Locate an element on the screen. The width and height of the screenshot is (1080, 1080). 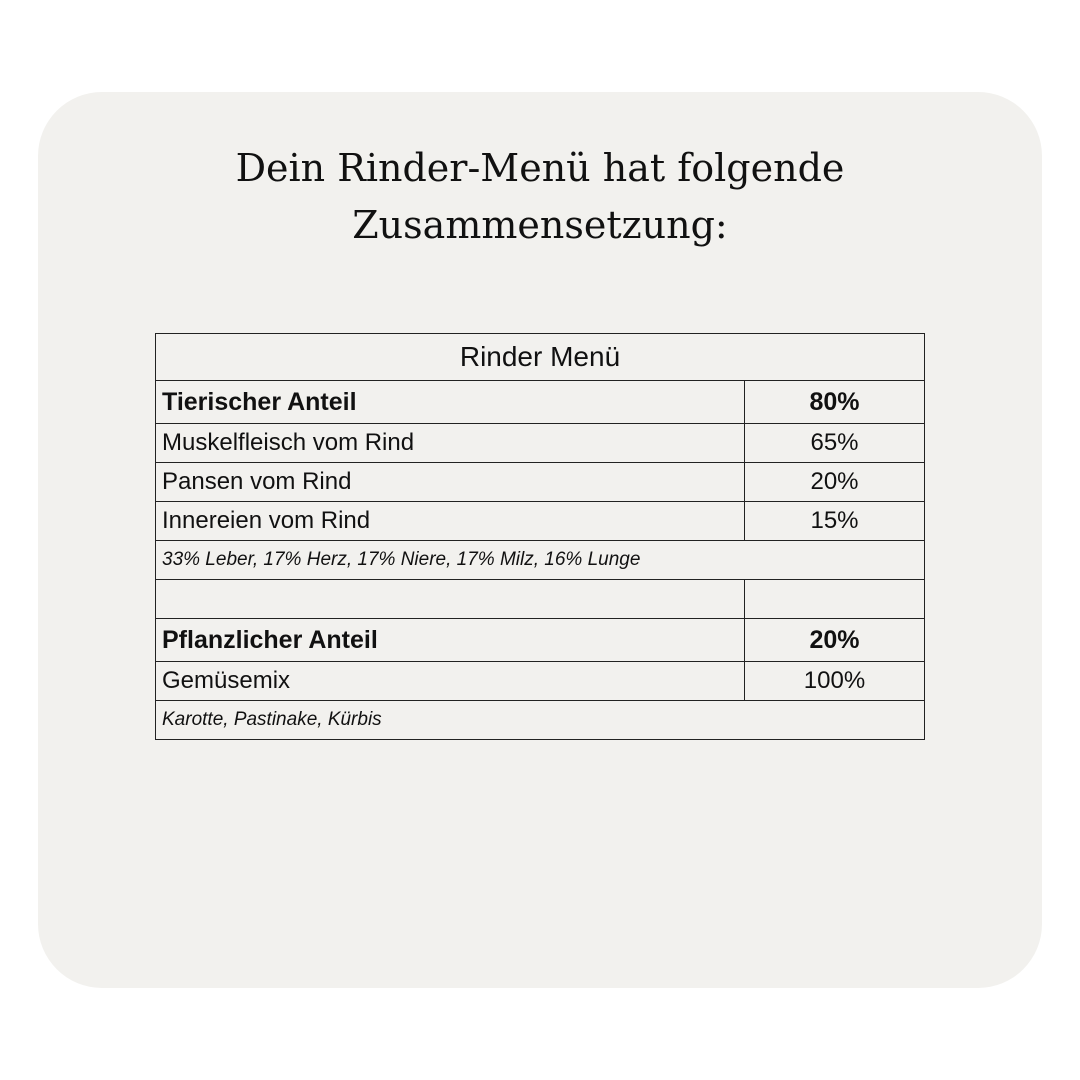
table-header: Rinder Menü is located at coordinates (540, 357).